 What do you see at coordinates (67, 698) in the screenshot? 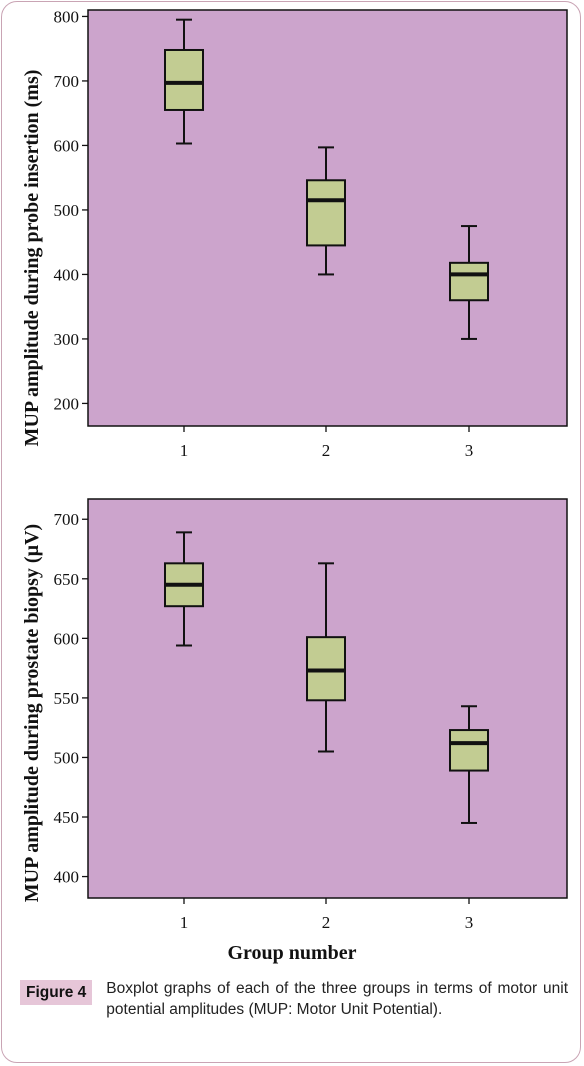
I see `y-tick-label-550: 550` at bounding box center [67, 698].